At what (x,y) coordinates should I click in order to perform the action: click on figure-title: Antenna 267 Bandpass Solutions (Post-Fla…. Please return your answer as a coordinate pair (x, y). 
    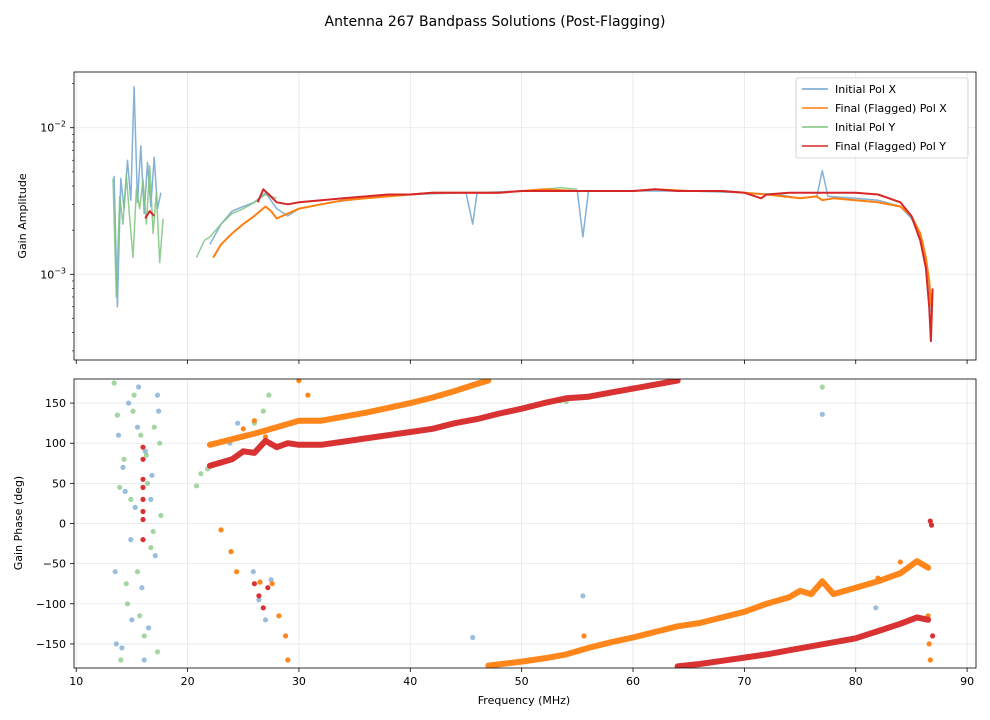
    Looking at the image, I should click on (495, 22).